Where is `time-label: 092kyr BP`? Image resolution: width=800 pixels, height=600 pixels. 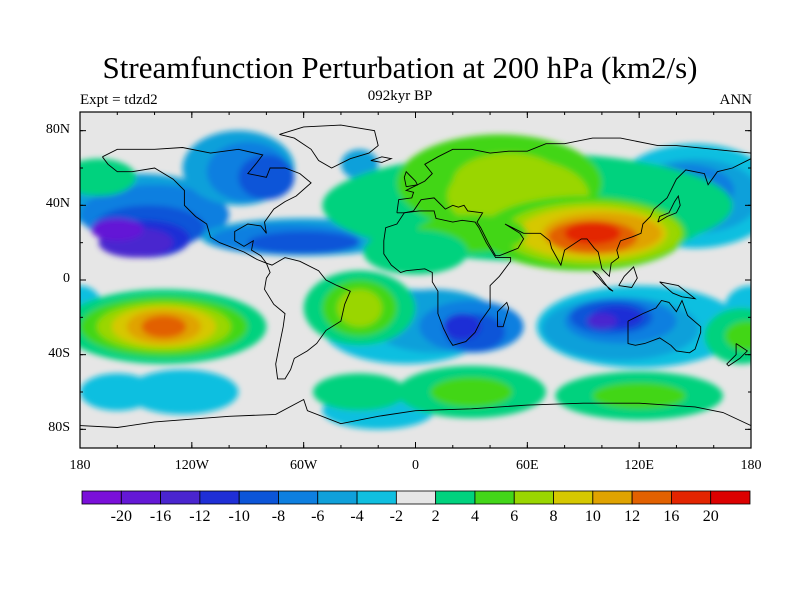 time-label: 092kyr BP is located at coordinates (400, 96).